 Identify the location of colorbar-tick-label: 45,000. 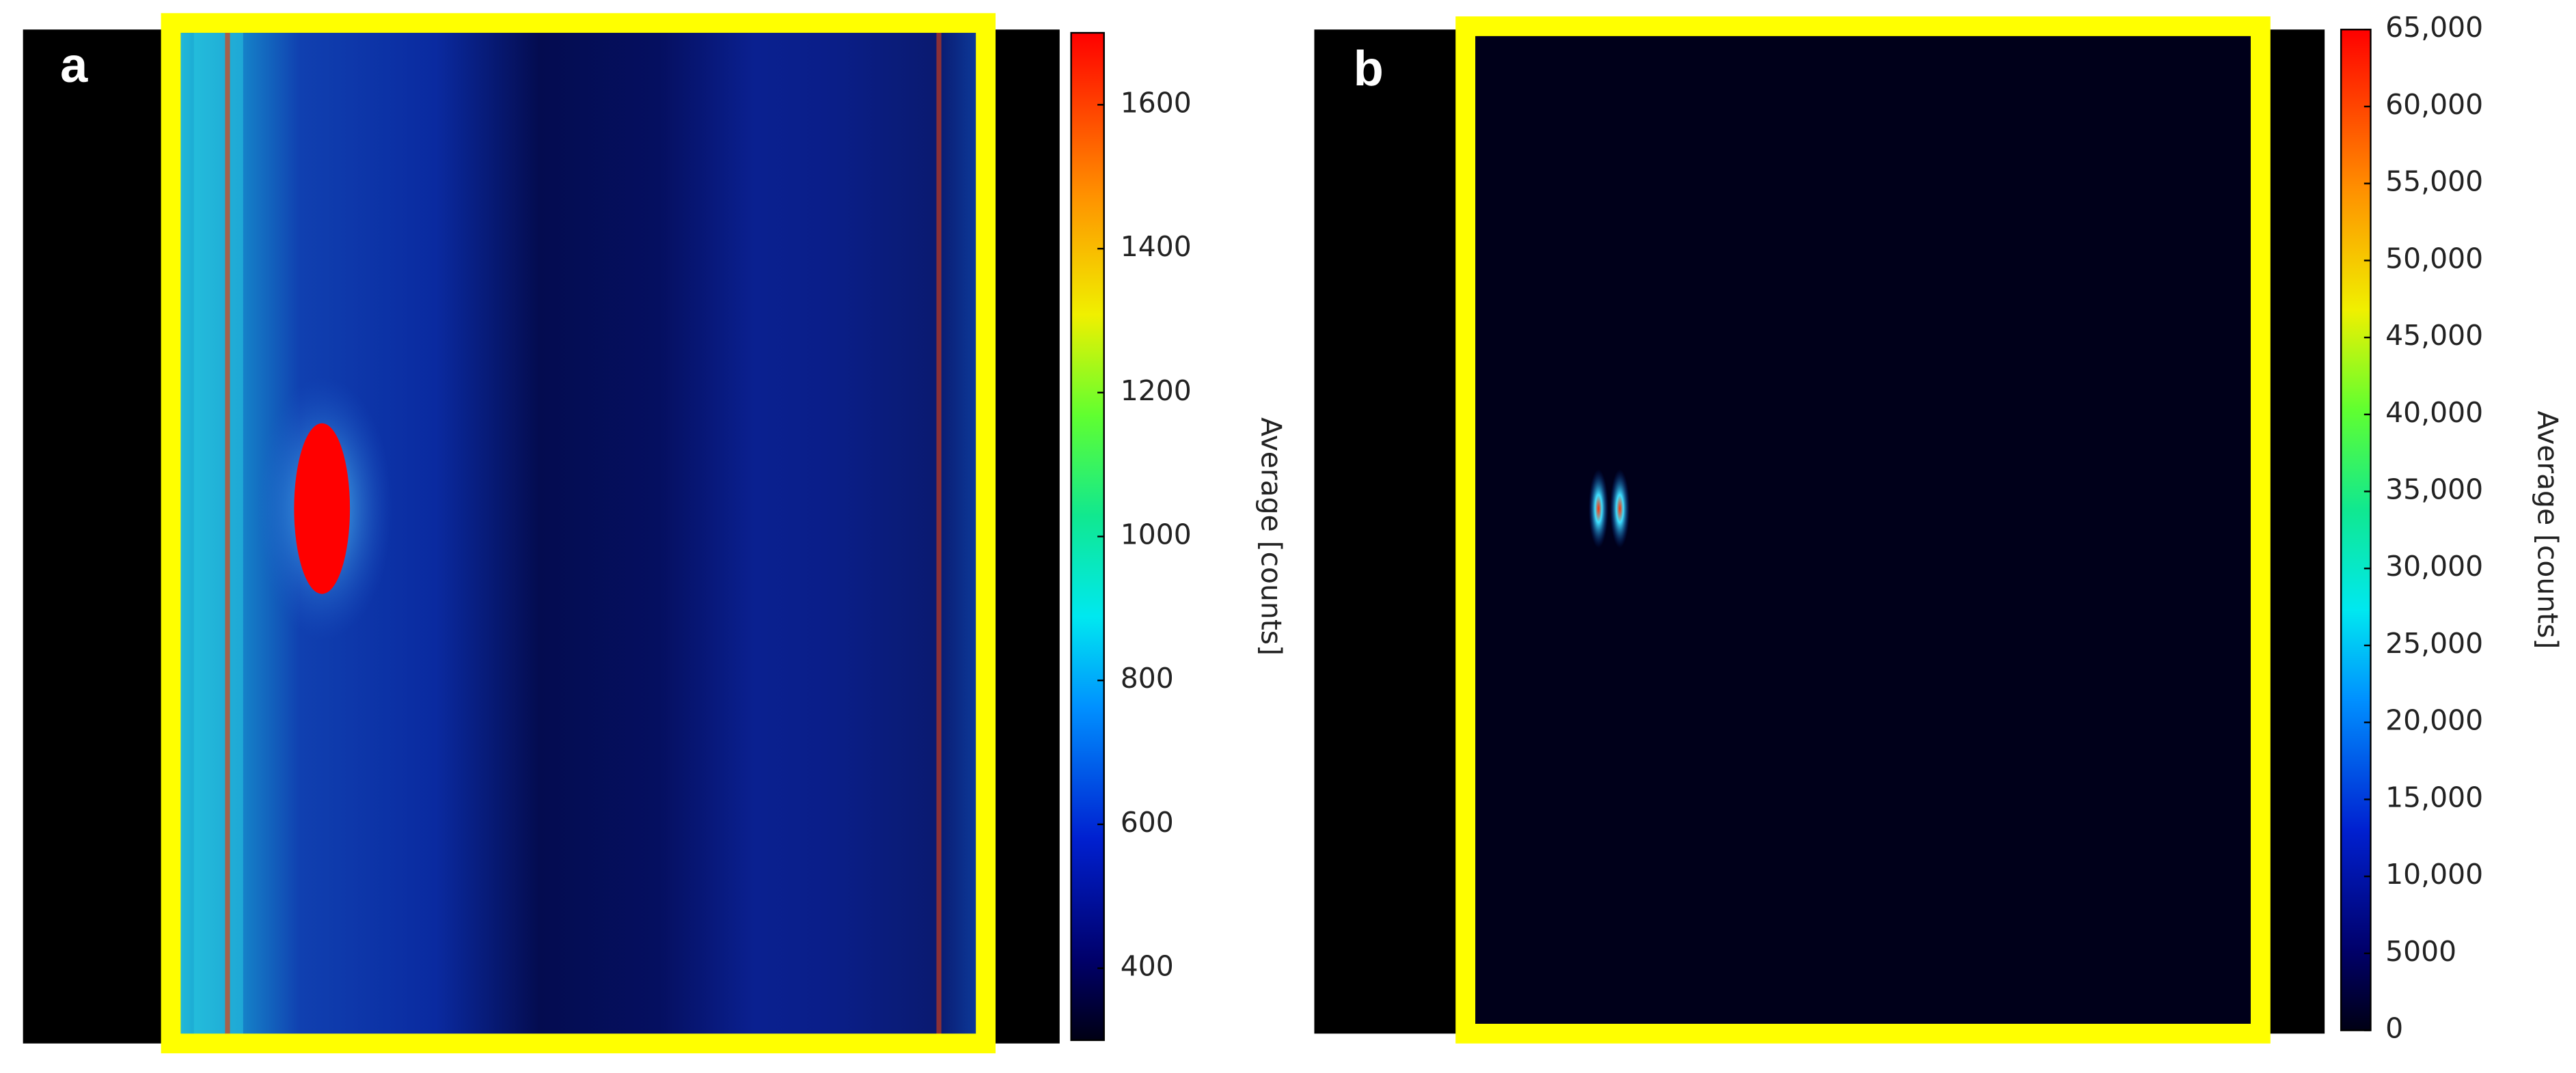
(2434, 335).